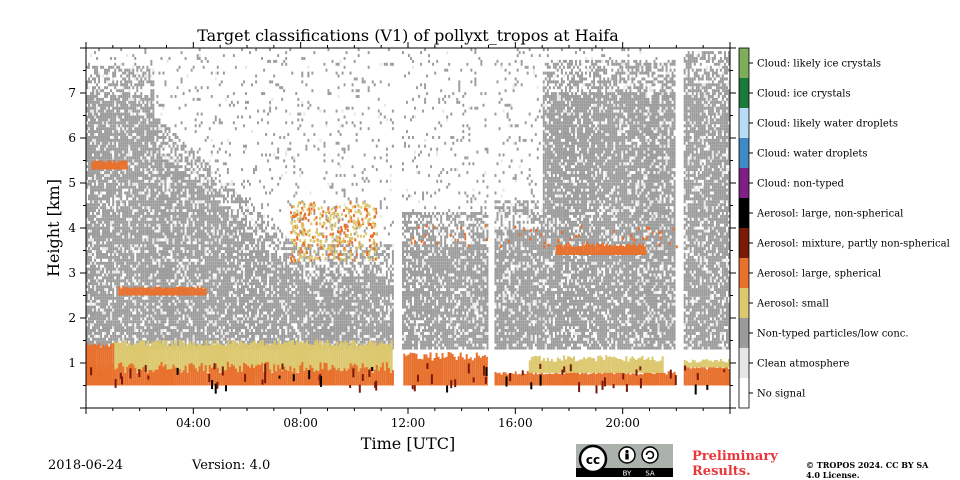 This screenshot has height=480, width=960. I want to click on y-tick-label: 5, so click(72, 183).